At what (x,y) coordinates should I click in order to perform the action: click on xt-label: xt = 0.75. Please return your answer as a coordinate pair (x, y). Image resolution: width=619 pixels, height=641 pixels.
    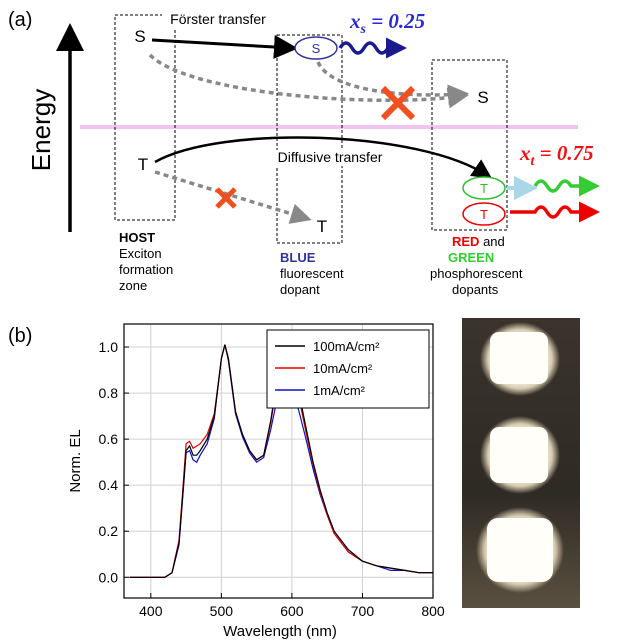
    Looking at the image, I should click on (556, 155).